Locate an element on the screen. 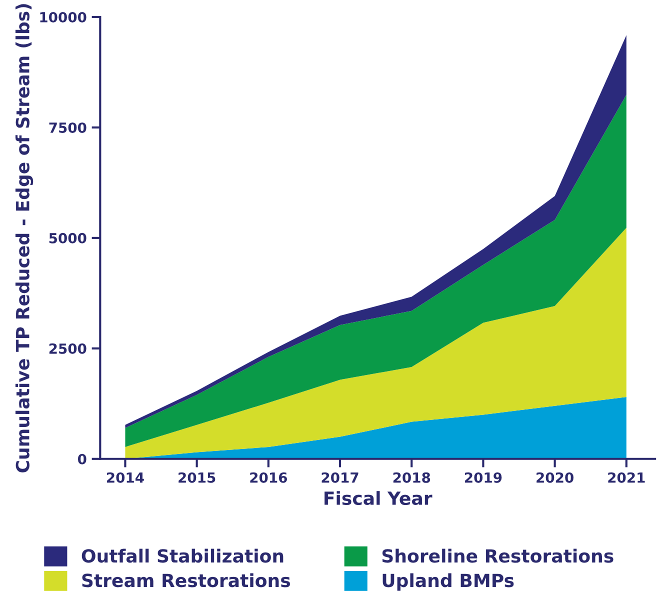  x-tick-label: 2014 is located at coordinates (125, 477).